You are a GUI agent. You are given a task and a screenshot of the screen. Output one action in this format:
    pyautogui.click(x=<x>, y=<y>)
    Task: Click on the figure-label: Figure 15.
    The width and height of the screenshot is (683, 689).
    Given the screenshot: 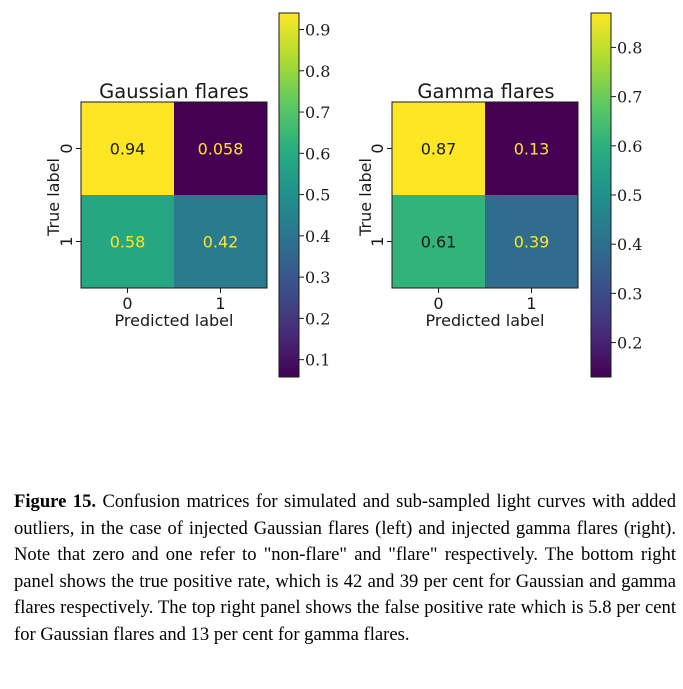 What is the action you would take?
    pyautogui.click(x=55, y=501)
    